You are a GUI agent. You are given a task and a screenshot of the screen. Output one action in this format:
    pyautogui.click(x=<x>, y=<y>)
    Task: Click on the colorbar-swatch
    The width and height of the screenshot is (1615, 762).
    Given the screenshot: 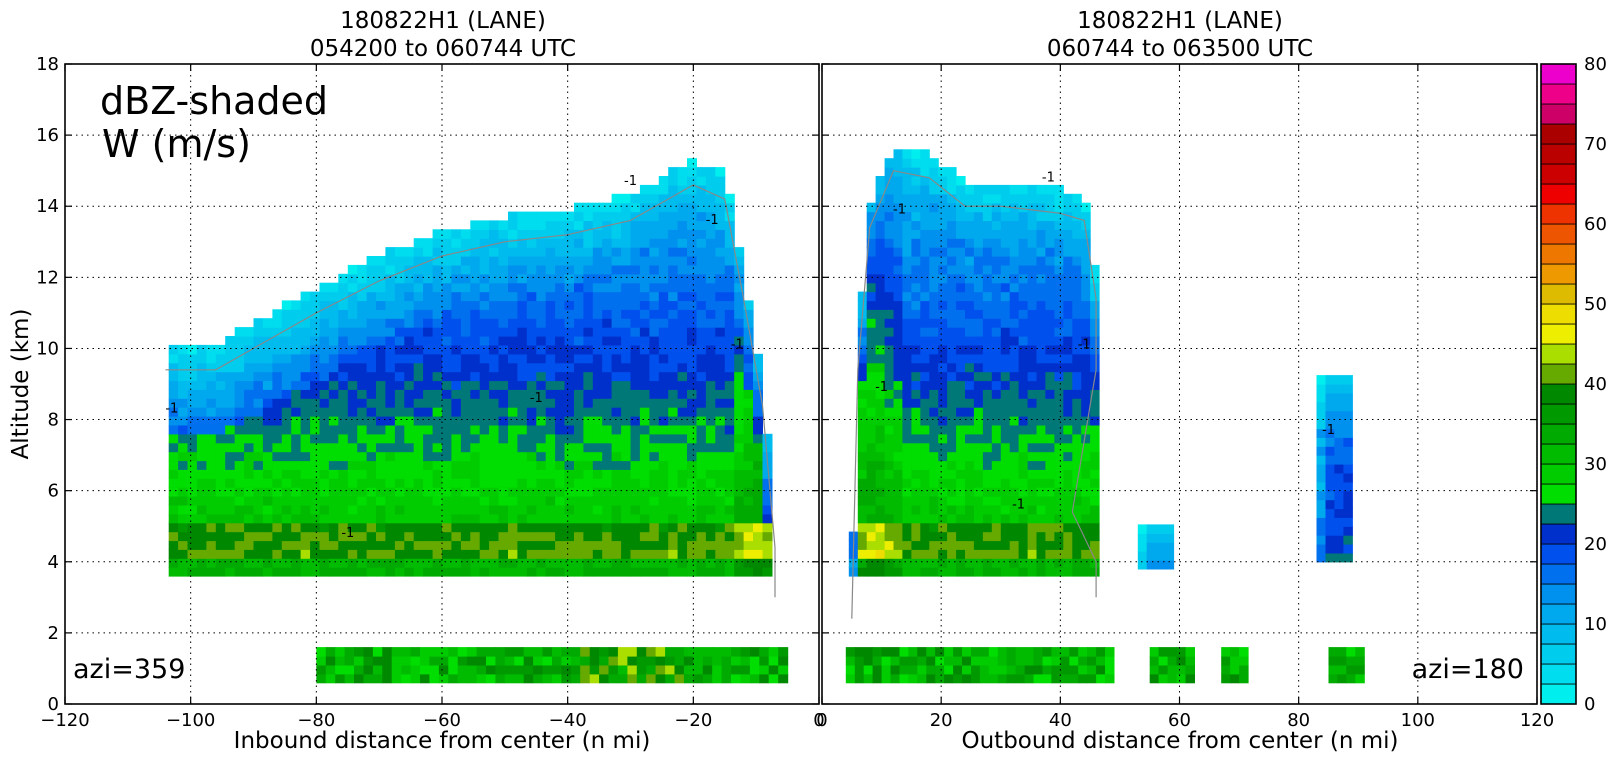 What is the action you would take?
    pyautogui.click(x=1558, y=634)
    